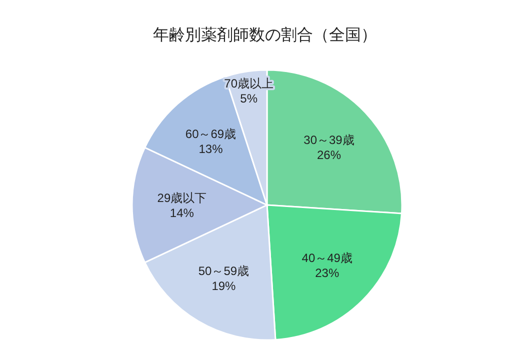 Image resolution: width=514 pixels, height=354 pixels. I want to click on slice-label: 30～39歳, so click(329, 139).